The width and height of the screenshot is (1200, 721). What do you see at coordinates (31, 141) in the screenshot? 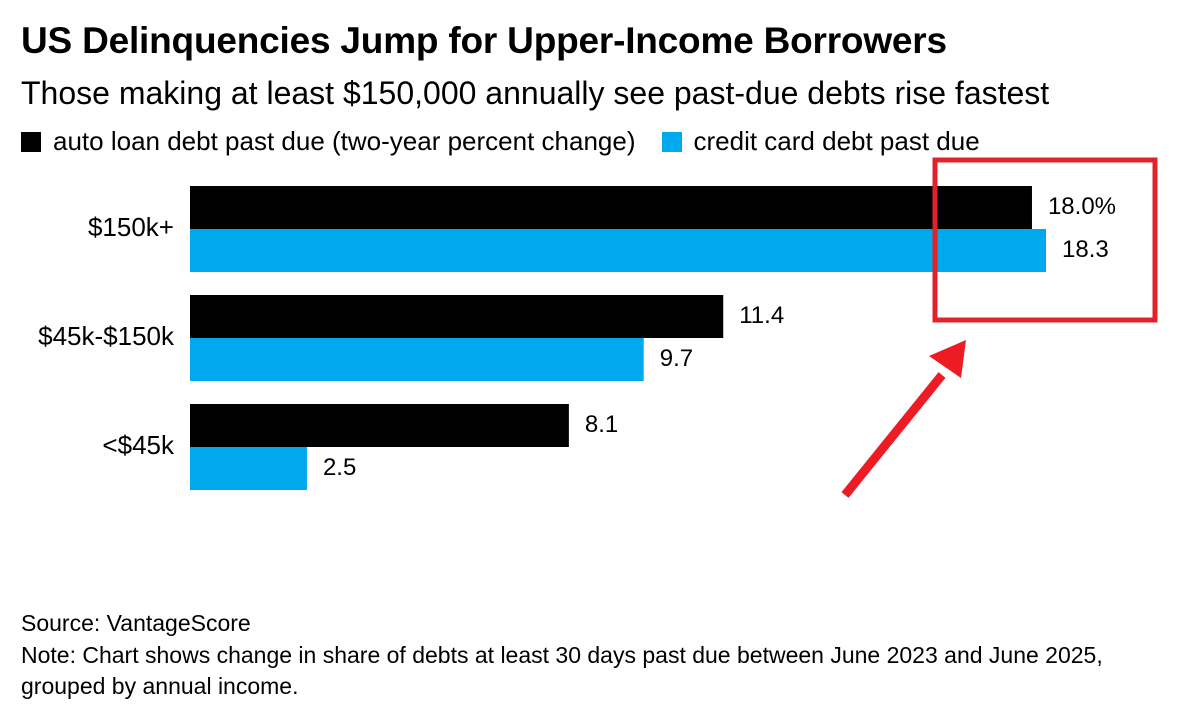
I see `legend-swatch-auto-loan` at bounding box center [31, 141].